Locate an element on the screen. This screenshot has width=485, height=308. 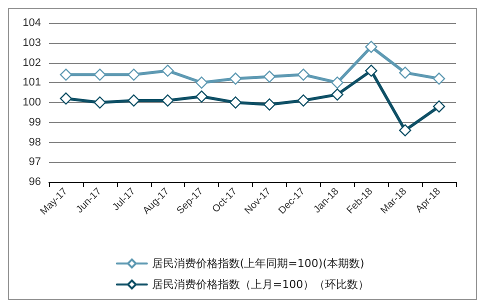
legend-label: 居民消费价格指数（上月=100）（环比数） is located at coordinates (261, 284).